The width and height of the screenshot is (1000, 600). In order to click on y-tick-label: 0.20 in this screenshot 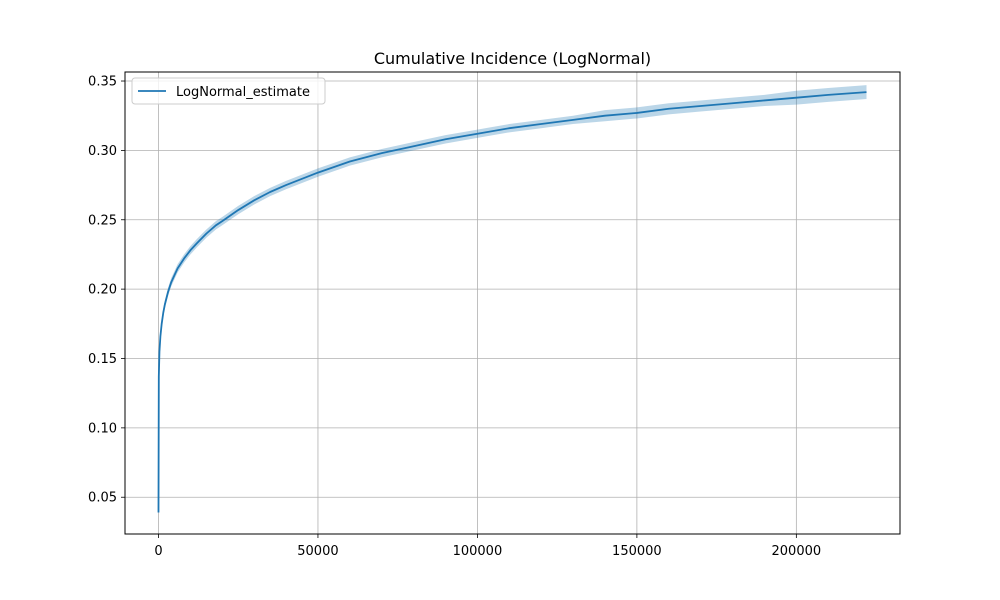, I will do `click(102, 290)`.